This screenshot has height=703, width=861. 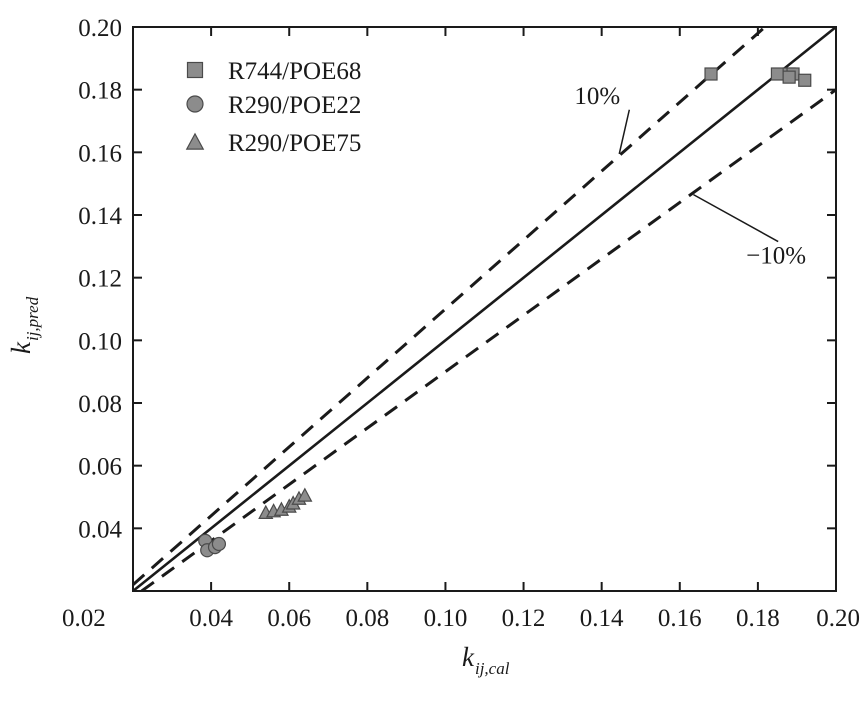 What do you see at coordinates (367, 618) in the screenshot?
I see `x-tick-label: 0.08` at bounding box center [367, 618].